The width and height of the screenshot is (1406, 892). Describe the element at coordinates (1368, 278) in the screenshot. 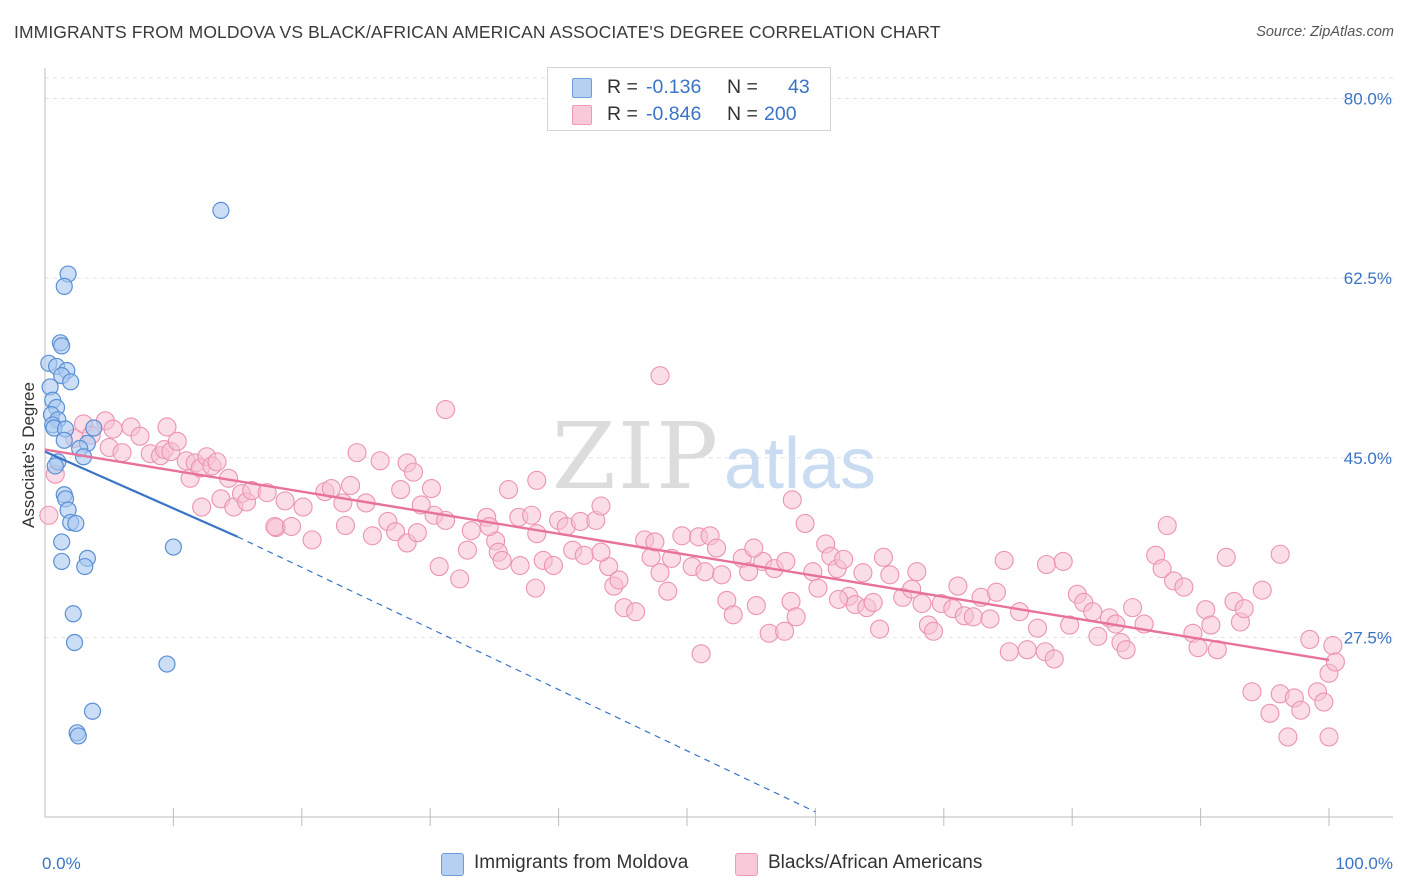

I see `y-tick-label: 62.5%` at that location.